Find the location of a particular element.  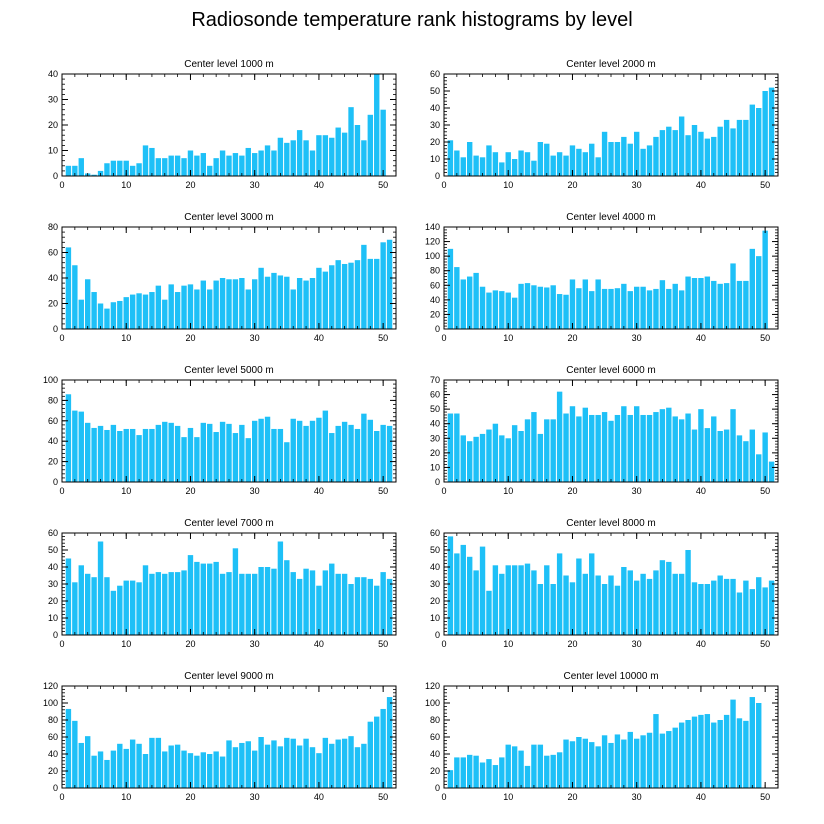

x-tick-label: 0 is located at coordinates (61, 185).